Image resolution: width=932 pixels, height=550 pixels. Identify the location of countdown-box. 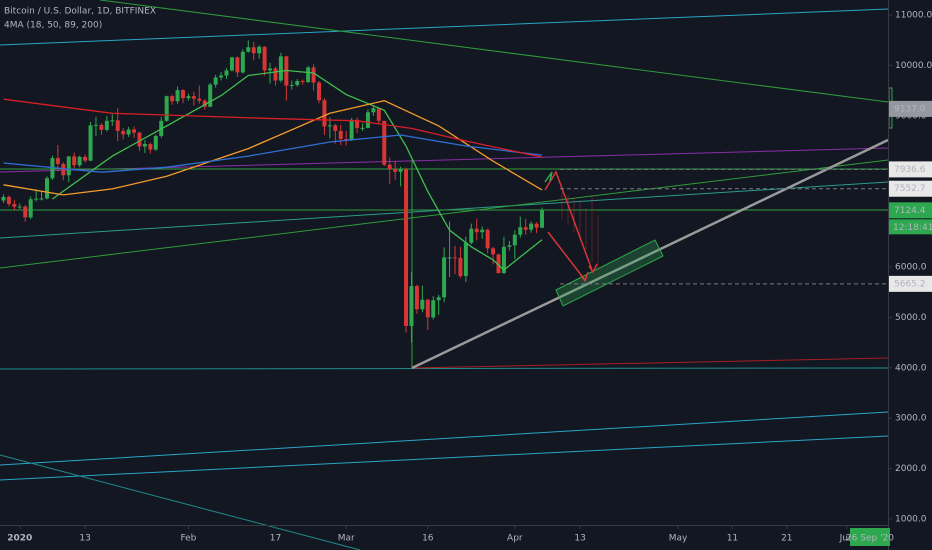
(910, 227).